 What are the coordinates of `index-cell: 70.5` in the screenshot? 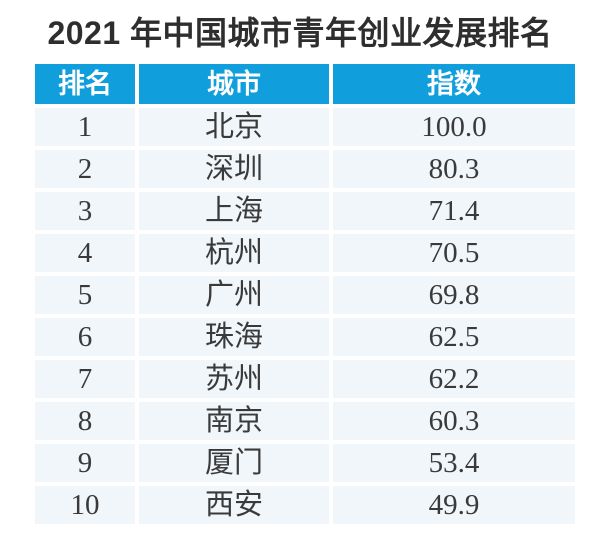 It's located at (454, 253).